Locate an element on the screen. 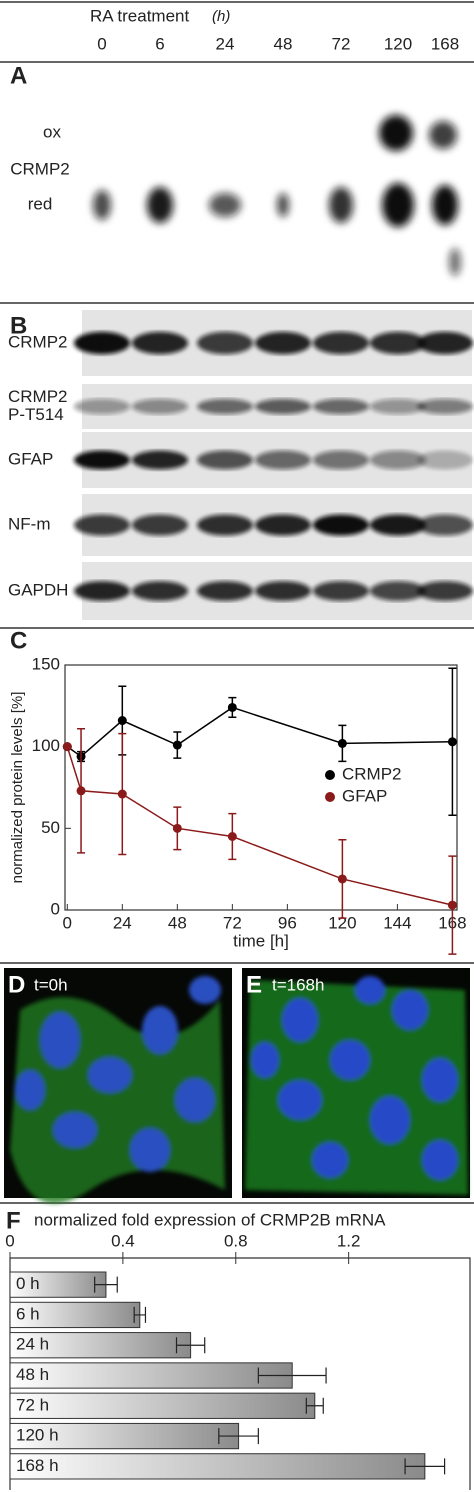 Image resolution: width=474 pixels, height=1492 pixels. x-axis-label: time [h] is located at coordinates (261, 940).